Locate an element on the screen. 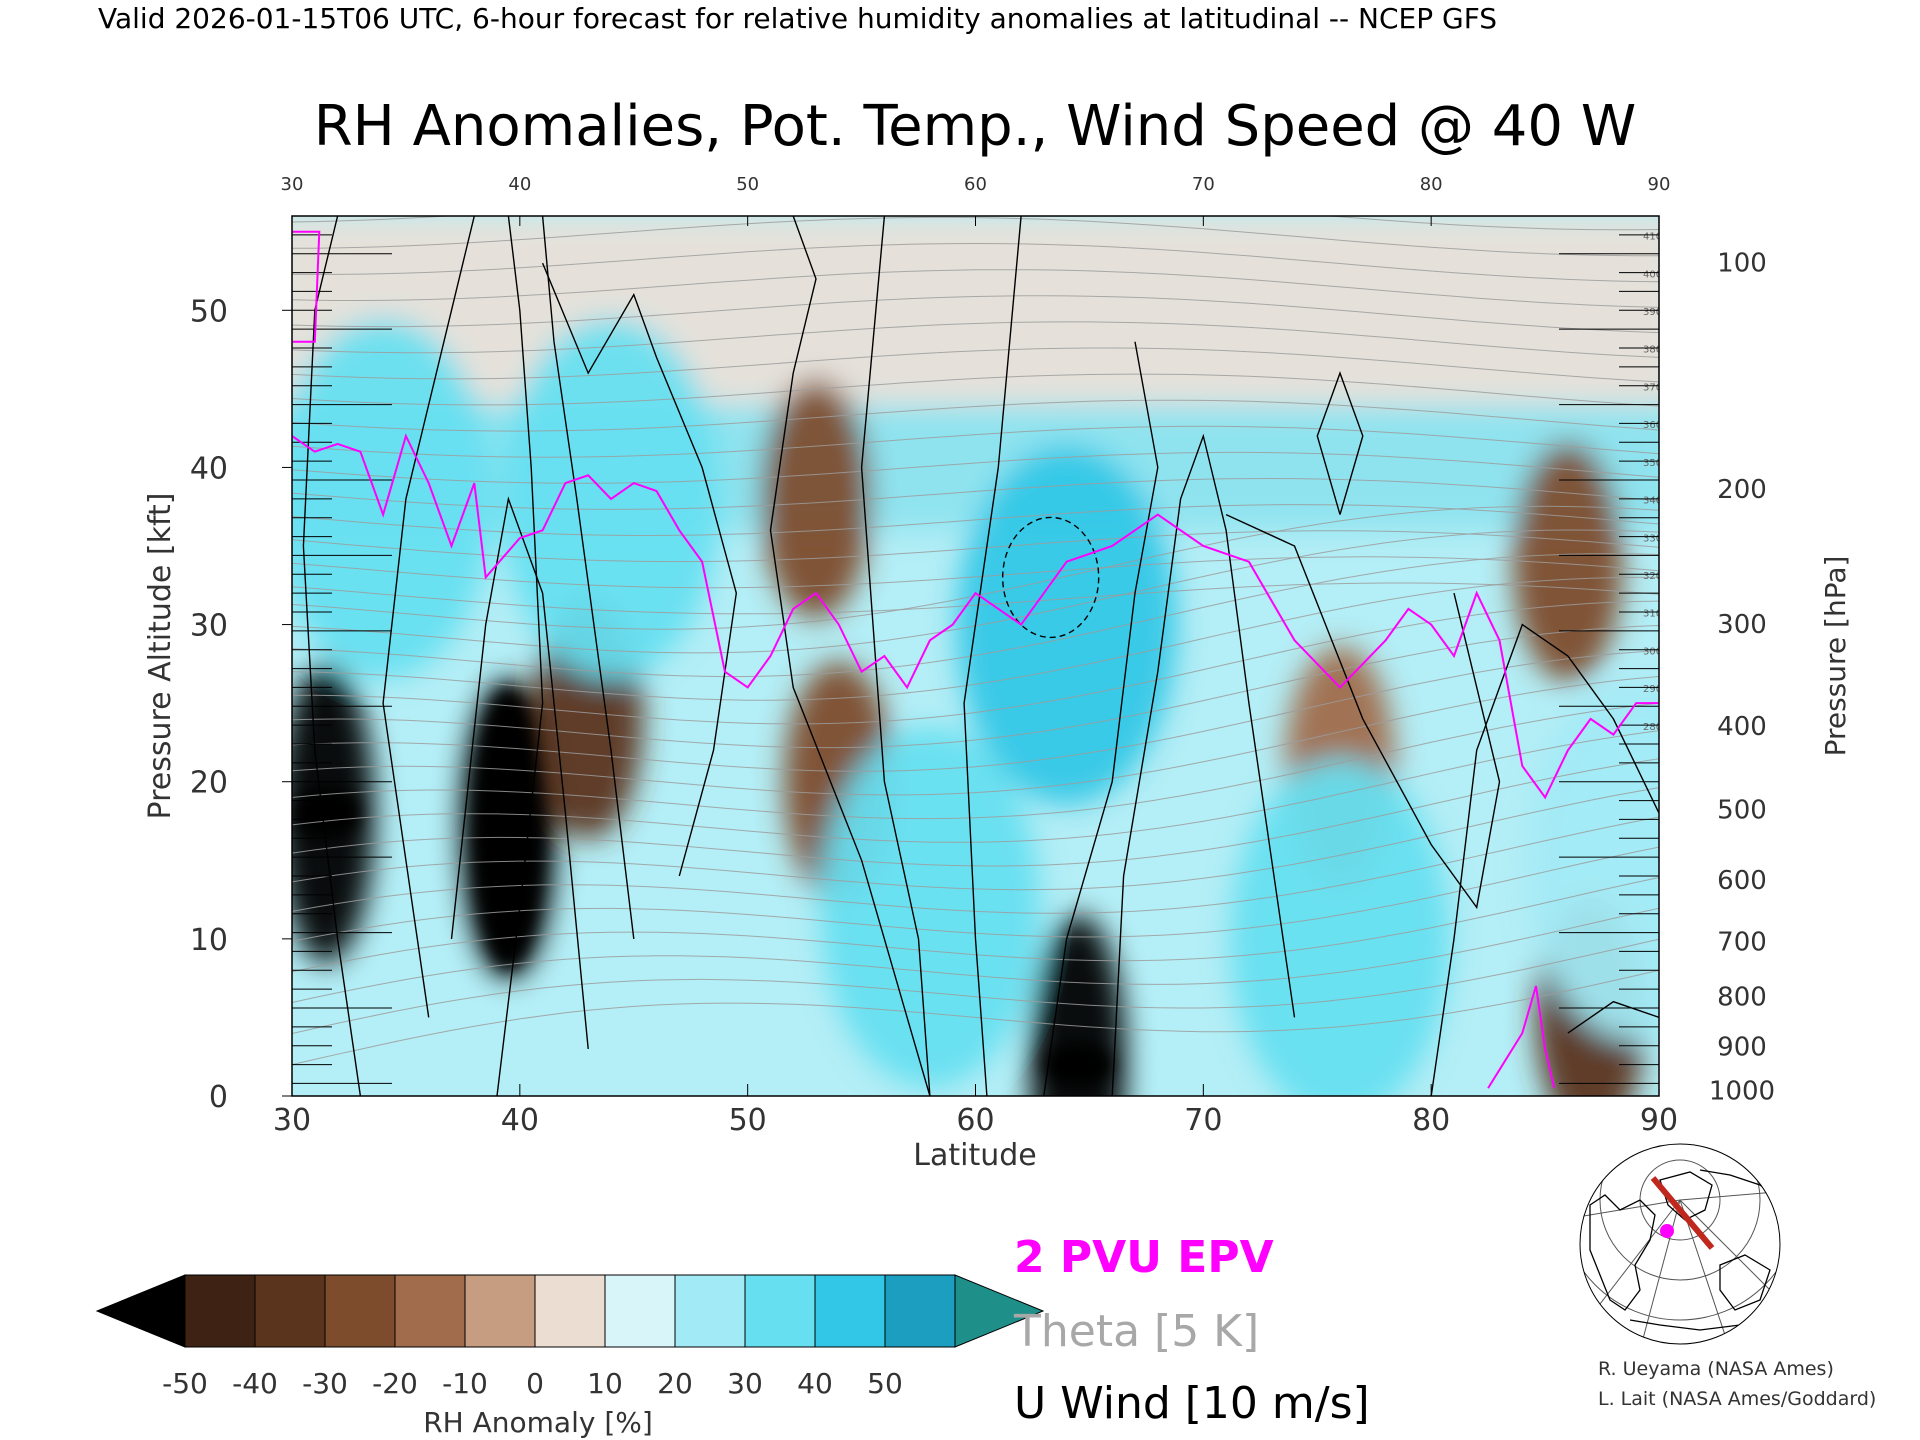 Image resolution: width=1920 pixels, height=1440 pixels. colorbar-tick-label: -50 is located at coordinates (185, 1383).